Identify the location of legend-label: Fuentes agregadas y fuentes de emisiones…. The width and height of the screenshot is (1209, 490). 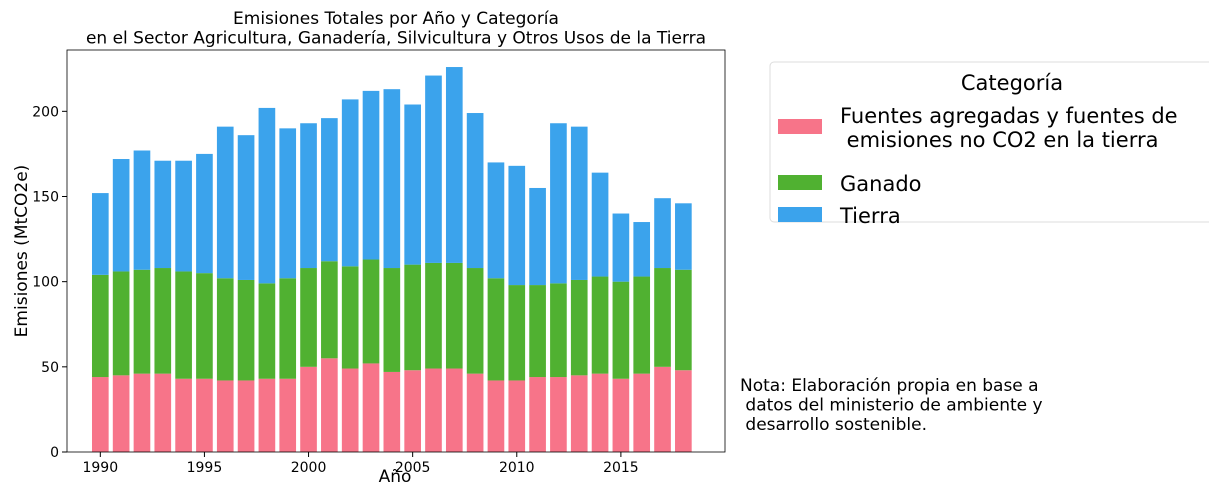
(1009, 128).